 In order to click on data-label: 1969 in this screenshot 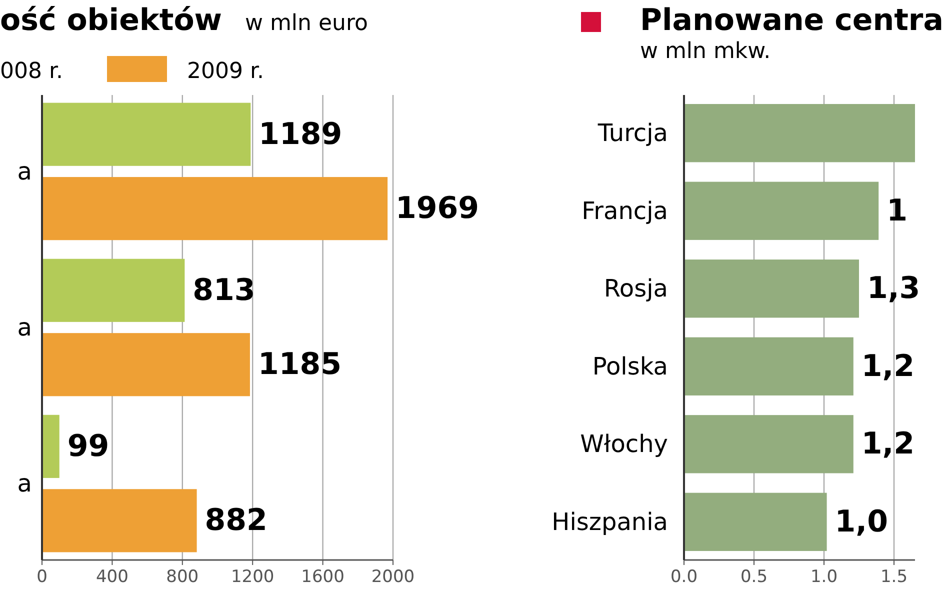, I will do `click(438, 208)`.